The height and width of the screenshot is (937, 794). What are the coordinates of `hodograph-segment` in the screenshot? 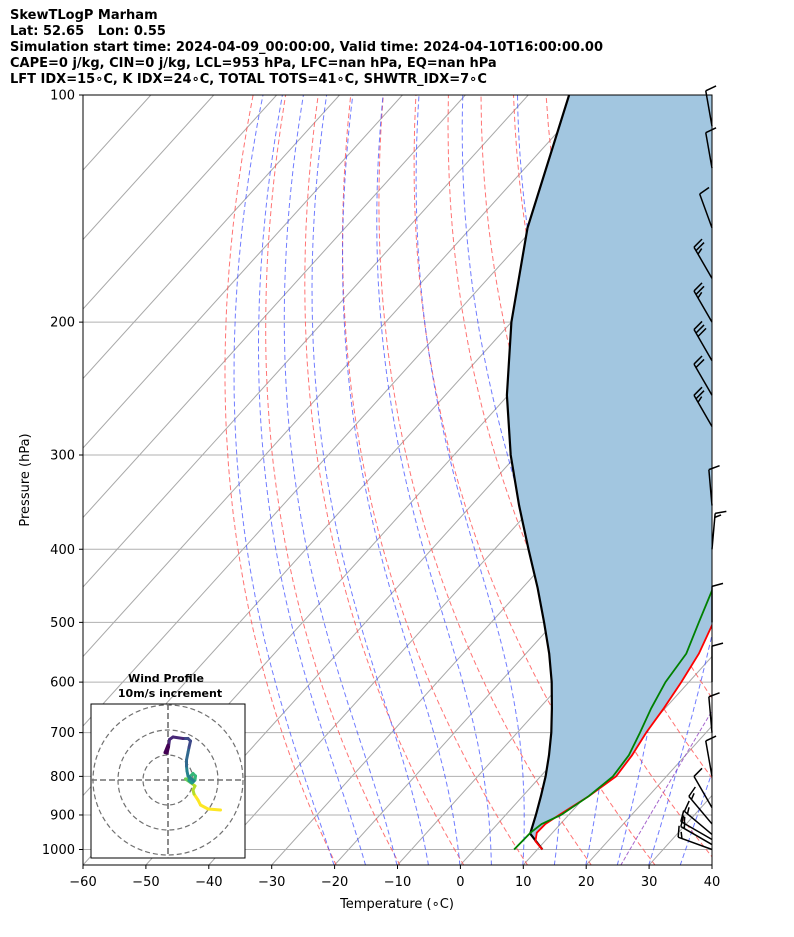 It's located at (178, 737).